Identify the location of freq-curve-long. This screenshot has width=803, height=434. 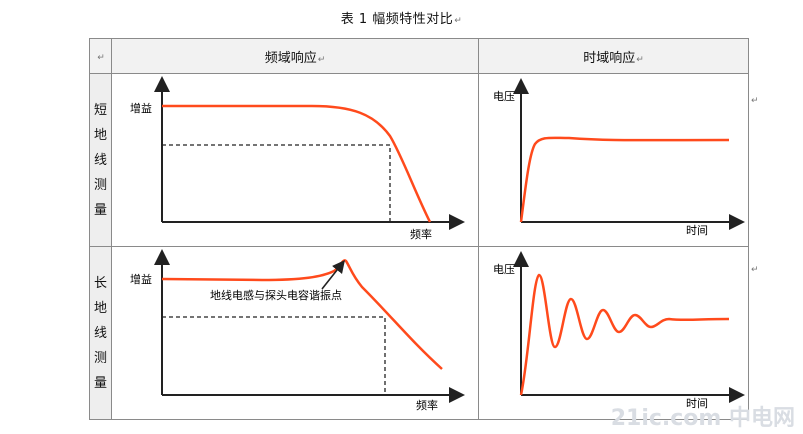
(302, 314).